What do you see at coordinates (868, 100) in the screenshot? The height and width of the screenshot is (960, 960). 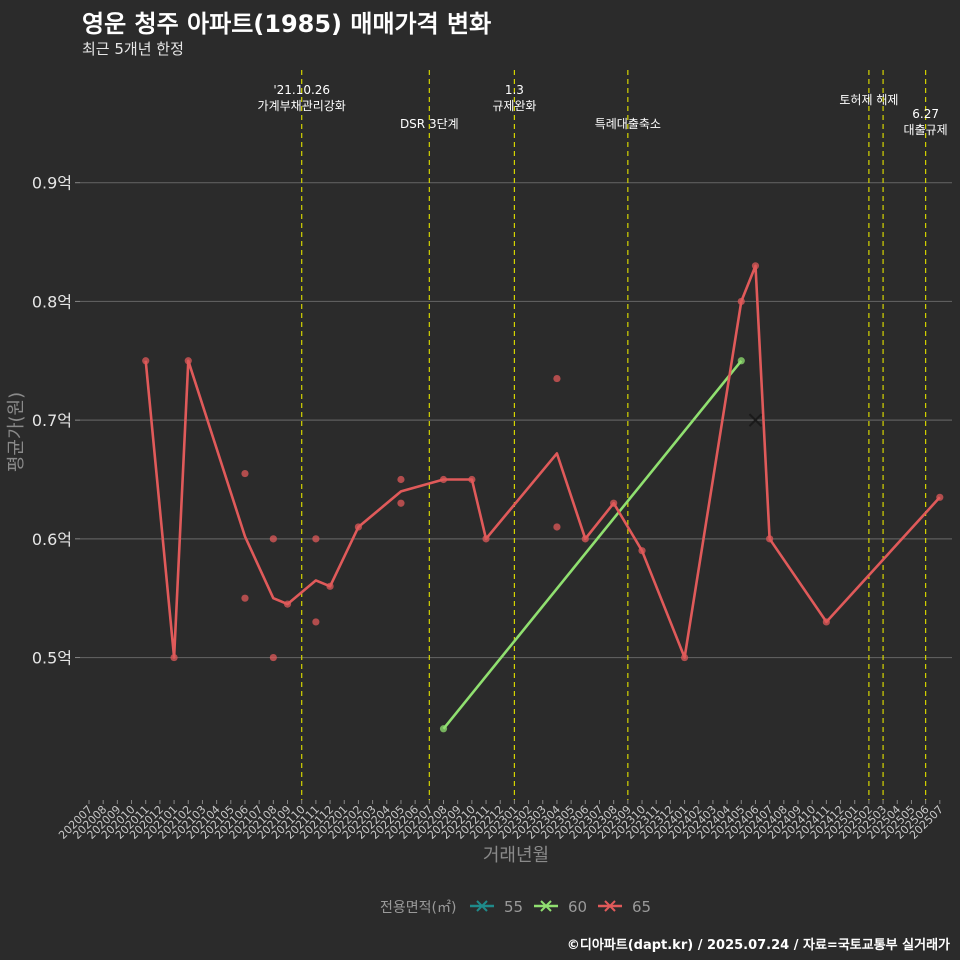 I see `event-label: 토허제 해제` at bounding box center [868, 100].